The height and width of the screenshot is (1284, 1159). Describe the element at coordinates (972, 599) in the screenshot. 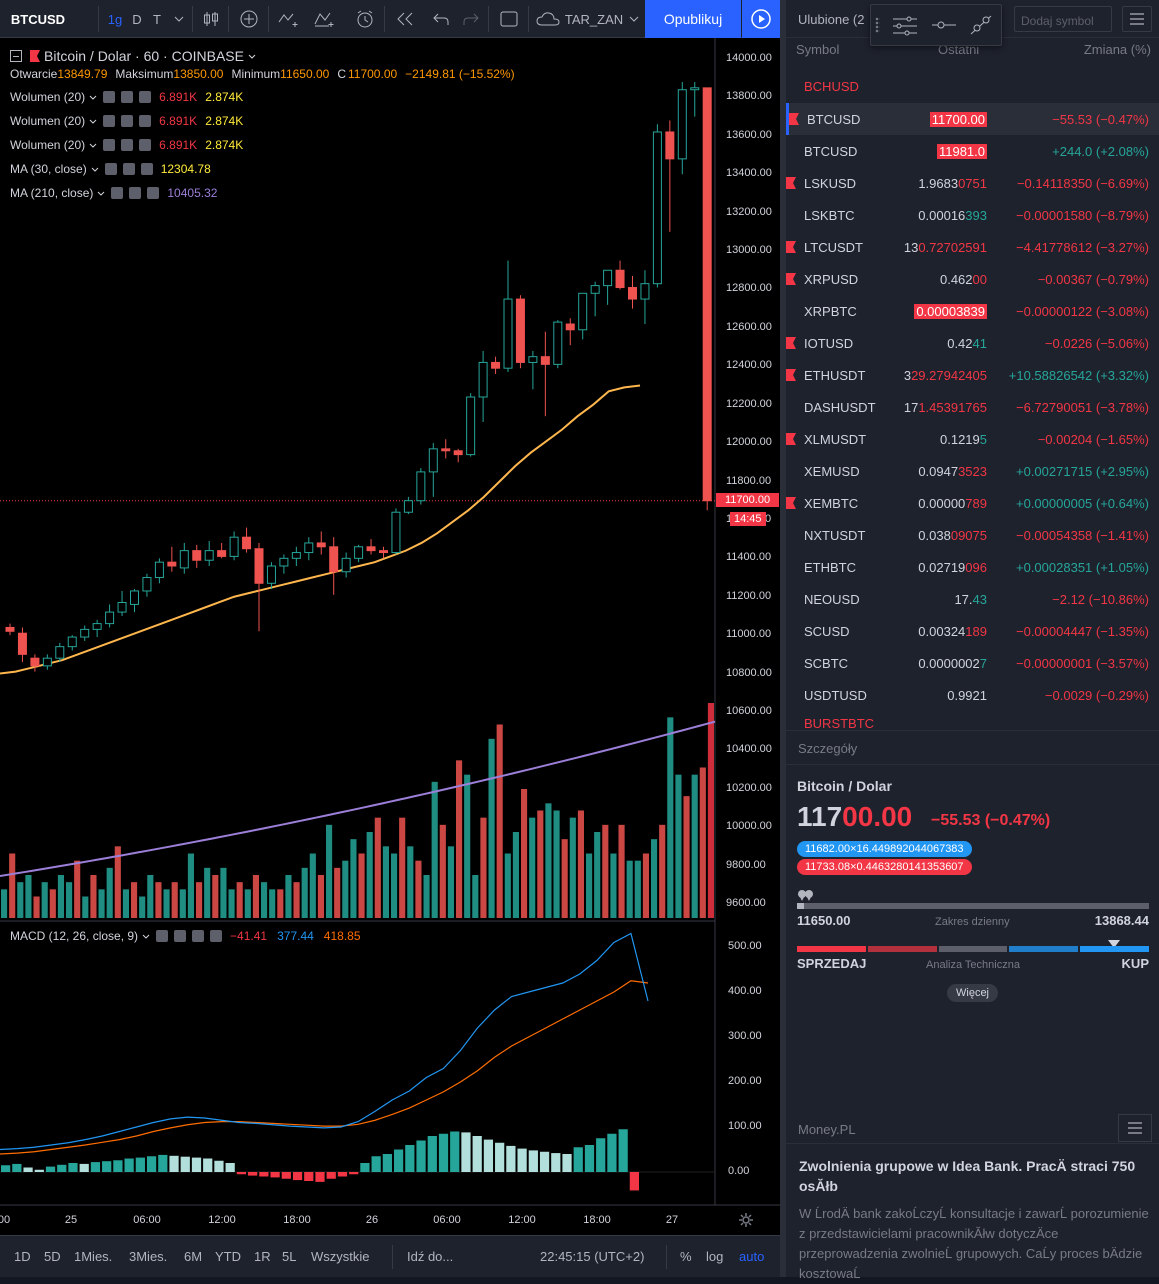

I see `watchlist-row: NEOUSD 17.43 −2.12 (−10.86%)` at that location.